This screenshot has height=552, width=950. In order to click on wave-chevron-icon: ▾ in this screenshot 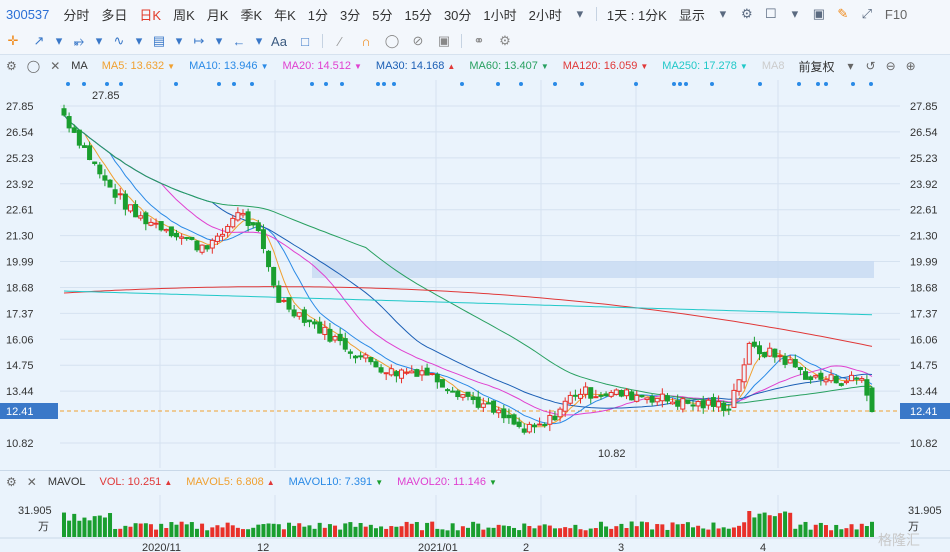, I will do `click(139, 40)`.